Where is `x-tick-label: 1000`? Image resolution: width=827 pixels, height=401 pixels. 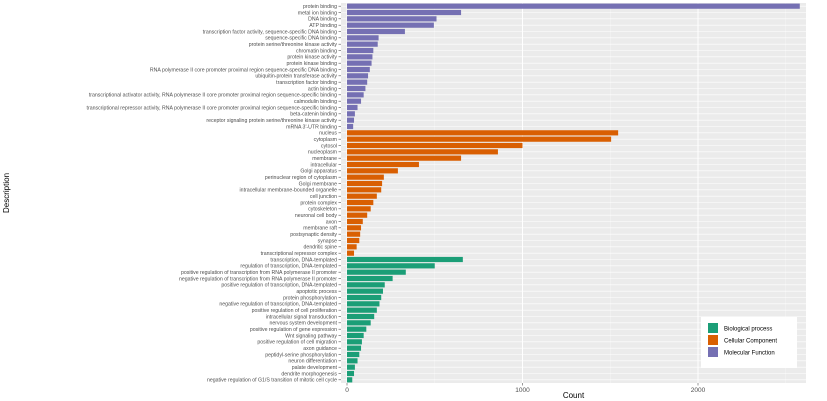
x-tick-label: 1000 is located at coordinates (522, 390).